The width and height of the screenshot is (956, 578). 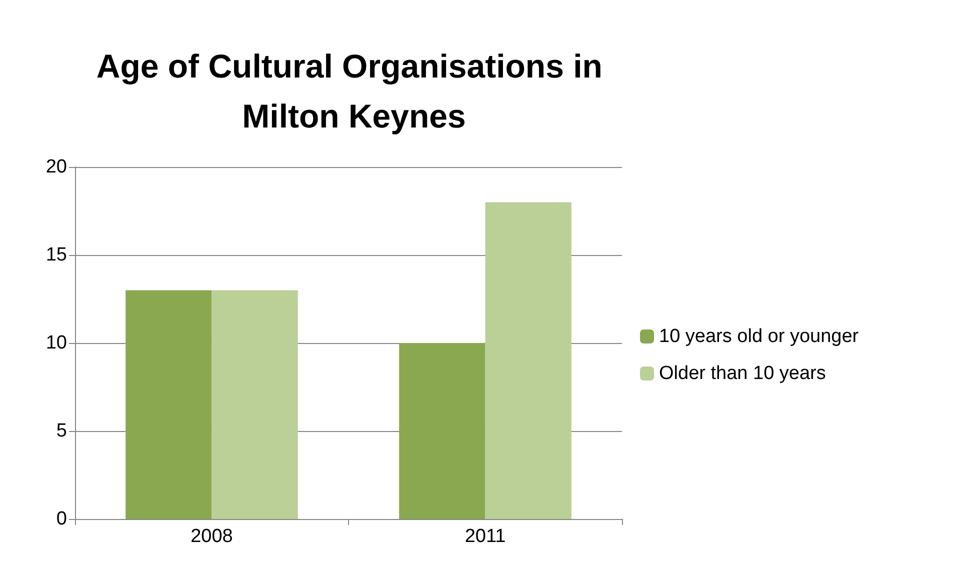 What do you see at coordinates (61, 431) in the screenshot?
I see `y-tick-label: 5` at bounding box center [61, 431].